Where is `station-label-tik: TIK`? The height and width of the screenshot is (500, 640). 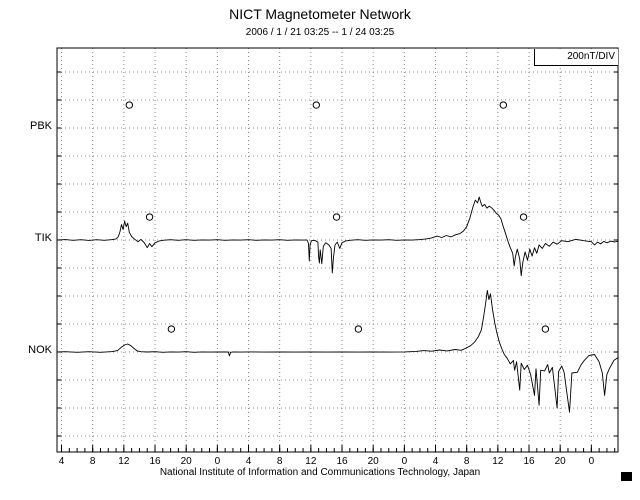 station-label-tik: TIK is located at coordinates (43, 238).